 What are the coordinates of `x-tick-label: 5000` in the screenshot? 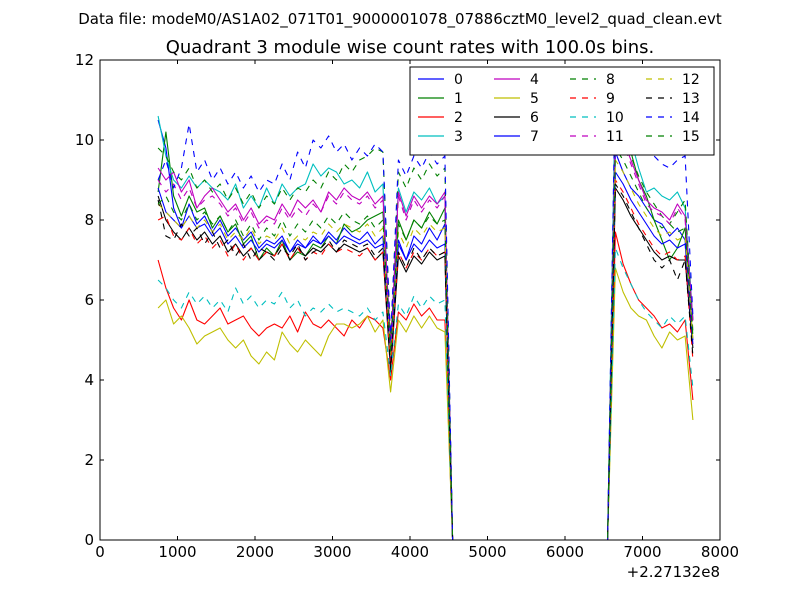 It's located at (487, 552).